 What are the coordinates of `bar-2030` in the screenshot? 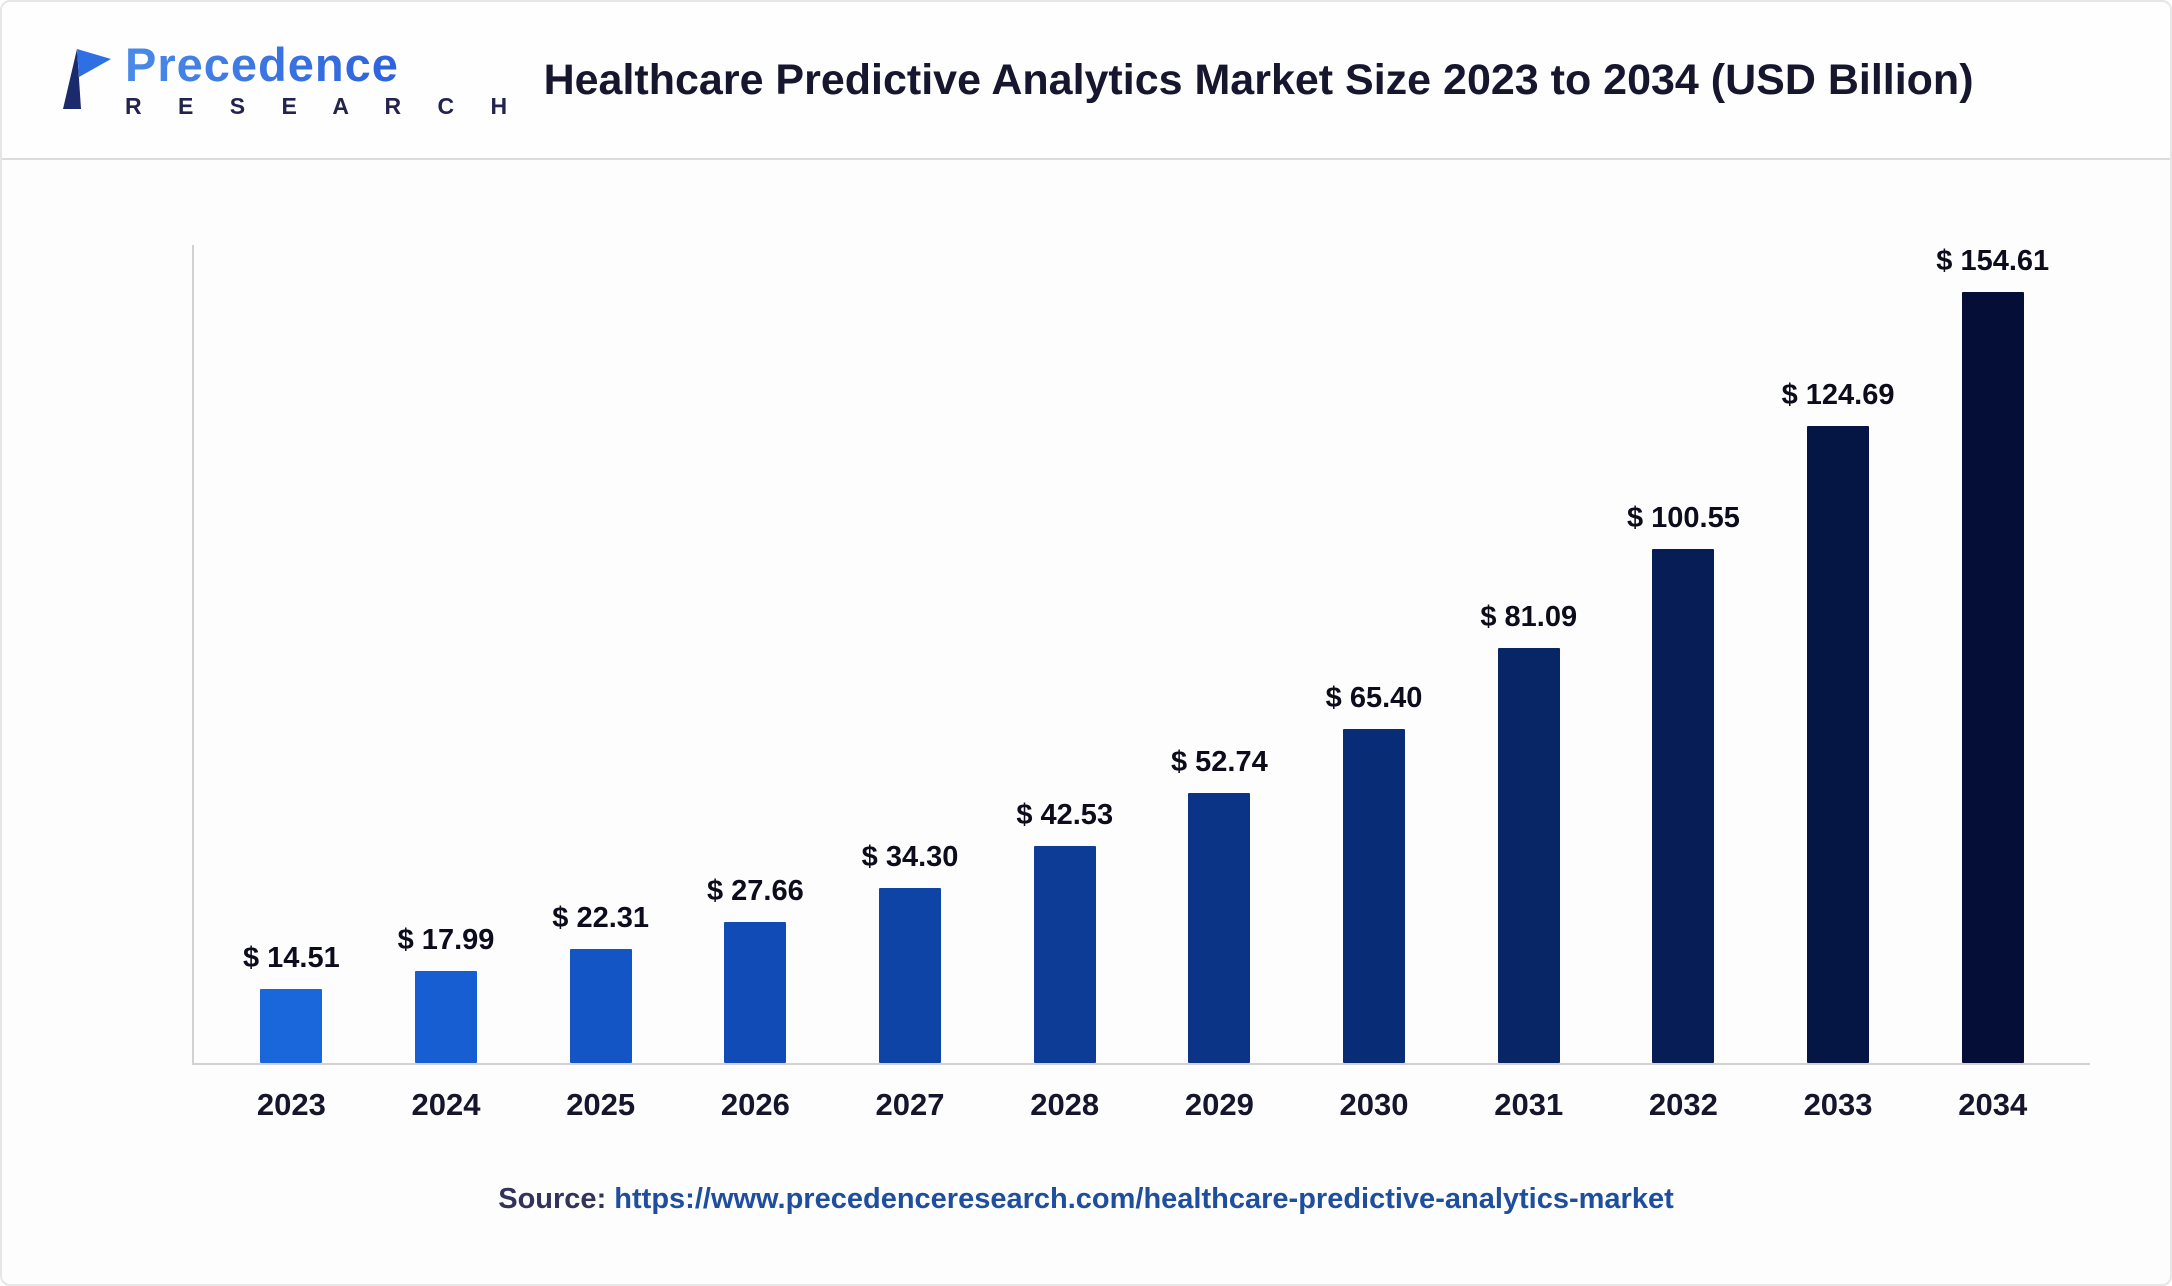 It's located at (1374, 895).